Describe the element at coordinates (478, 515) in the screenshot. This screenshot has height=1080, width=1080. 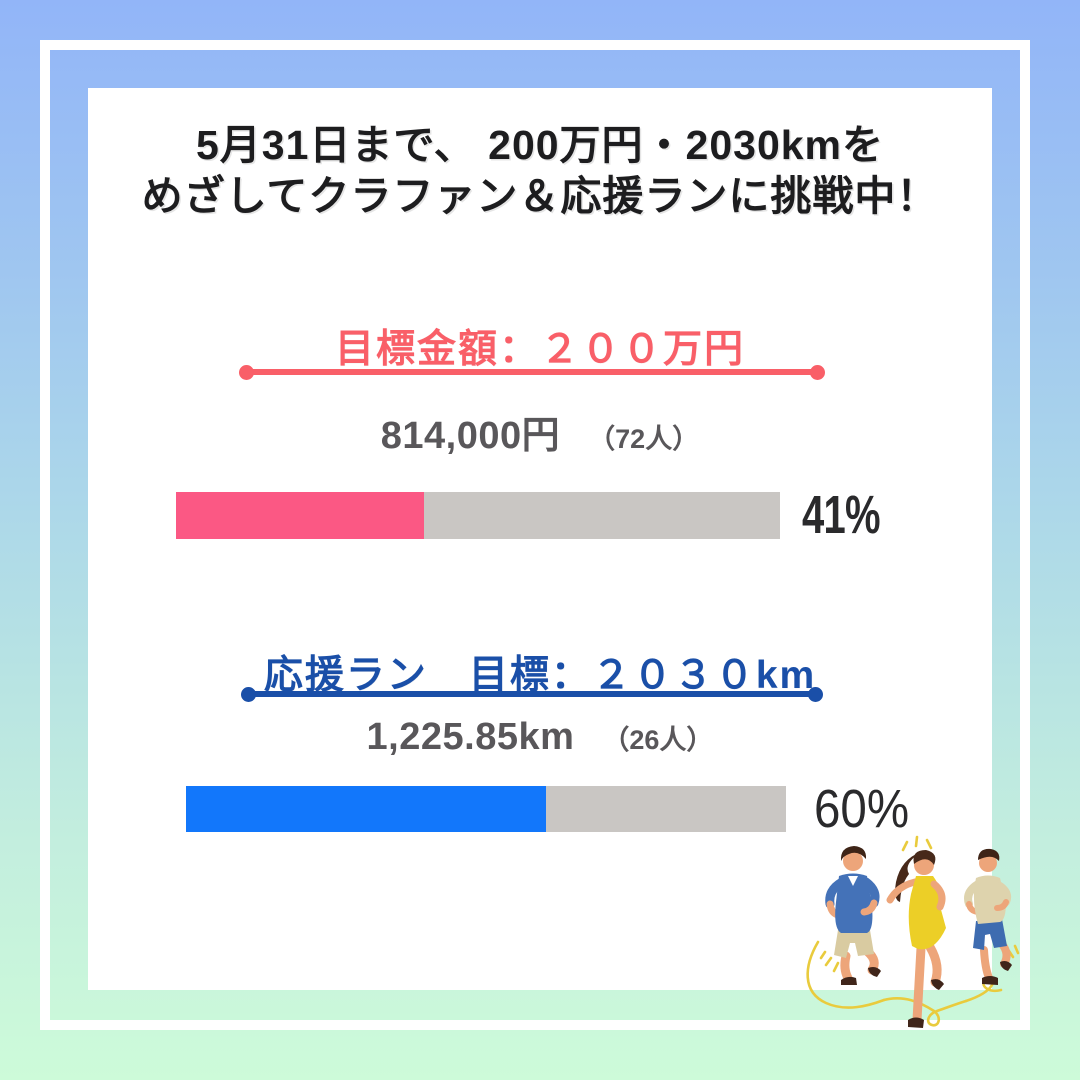
I see `funding-progress-bar` at that location.